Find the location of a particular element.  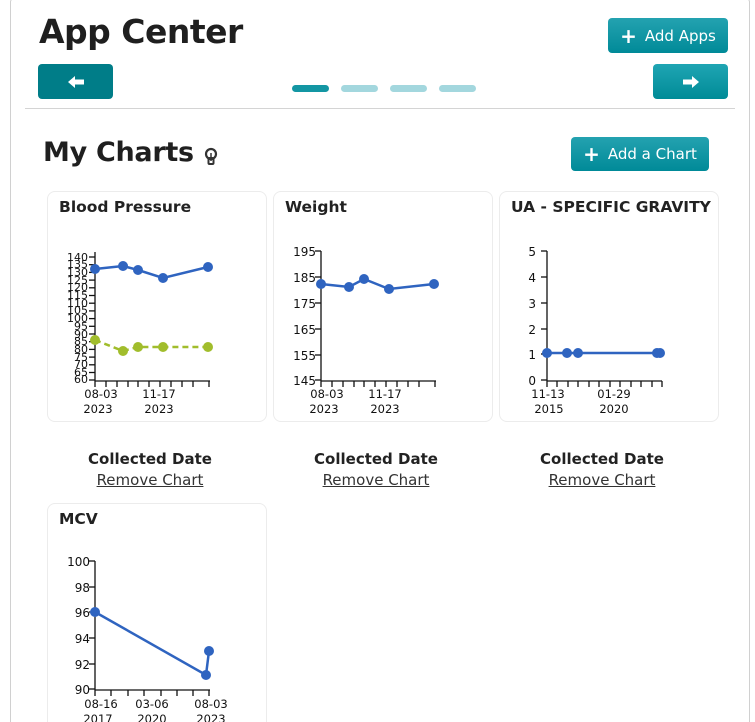

svg-text: 145 is located at coordinates (304, 381).